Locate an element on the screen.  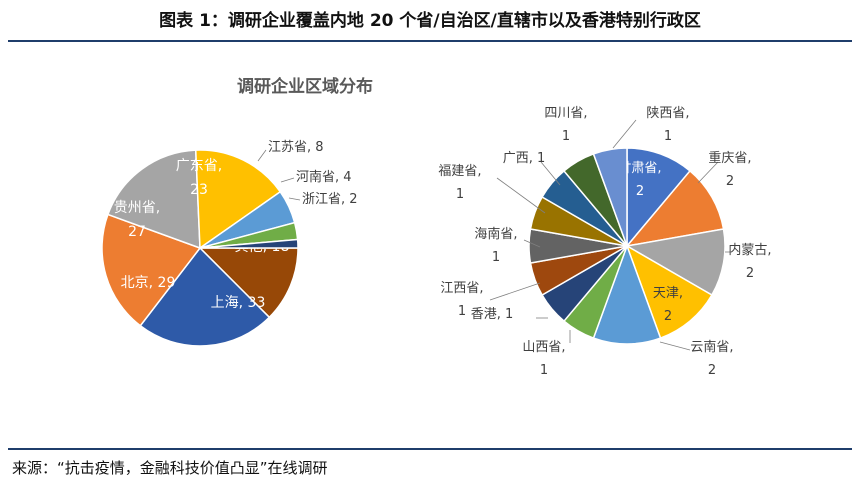
bottom-rule is located at coordinates (430, 449).